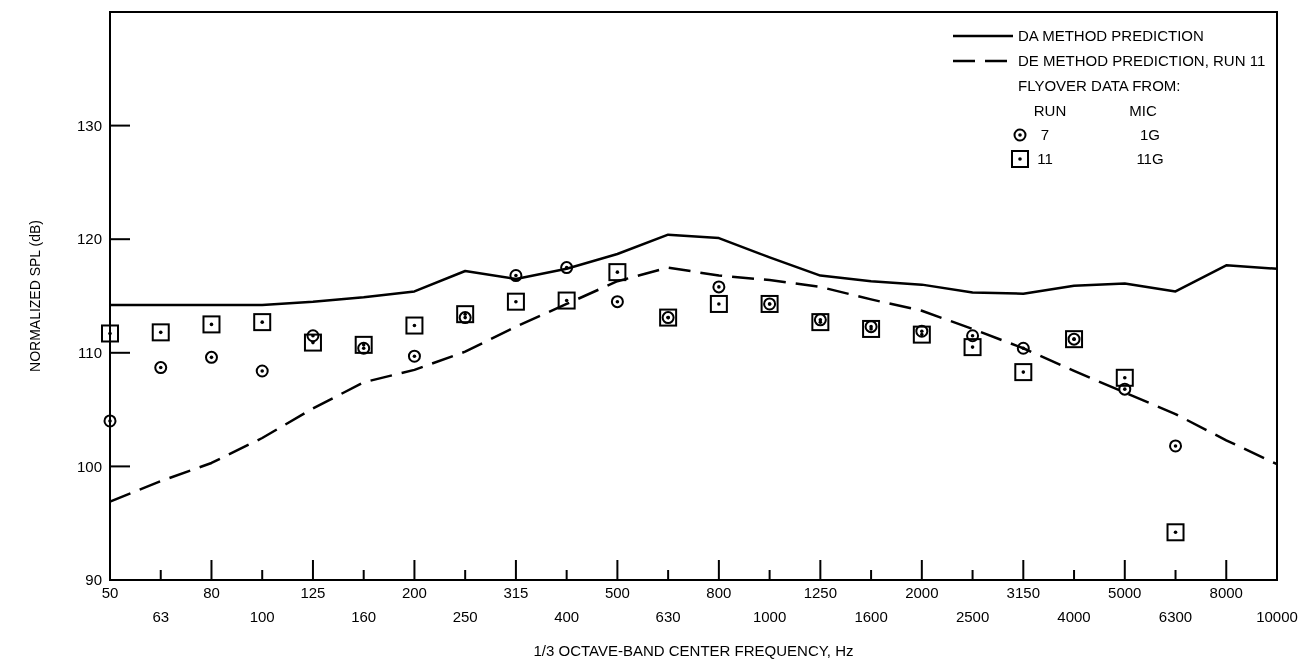 The image size is (1313, 669). Describe the element at coordinates (1277, 616) in the screenshot. I see `x-tick-label: 10000` at that location.